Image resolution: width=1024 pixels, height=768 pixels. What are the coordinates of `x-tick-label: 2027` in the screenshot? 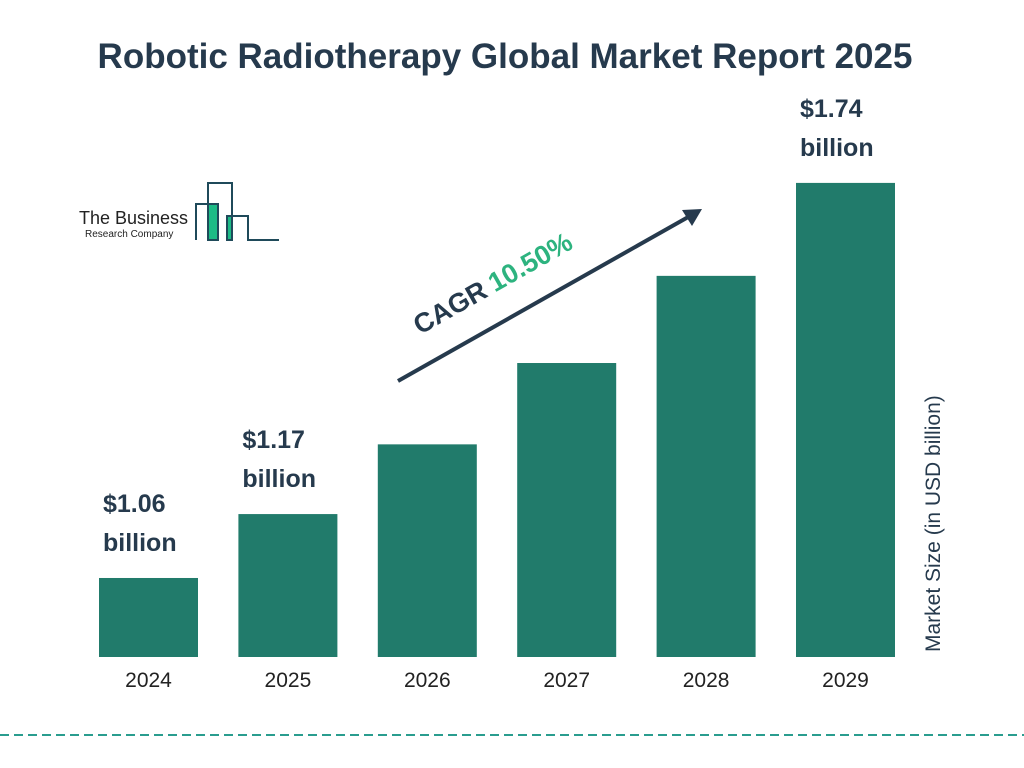 It's located at (566, 680).